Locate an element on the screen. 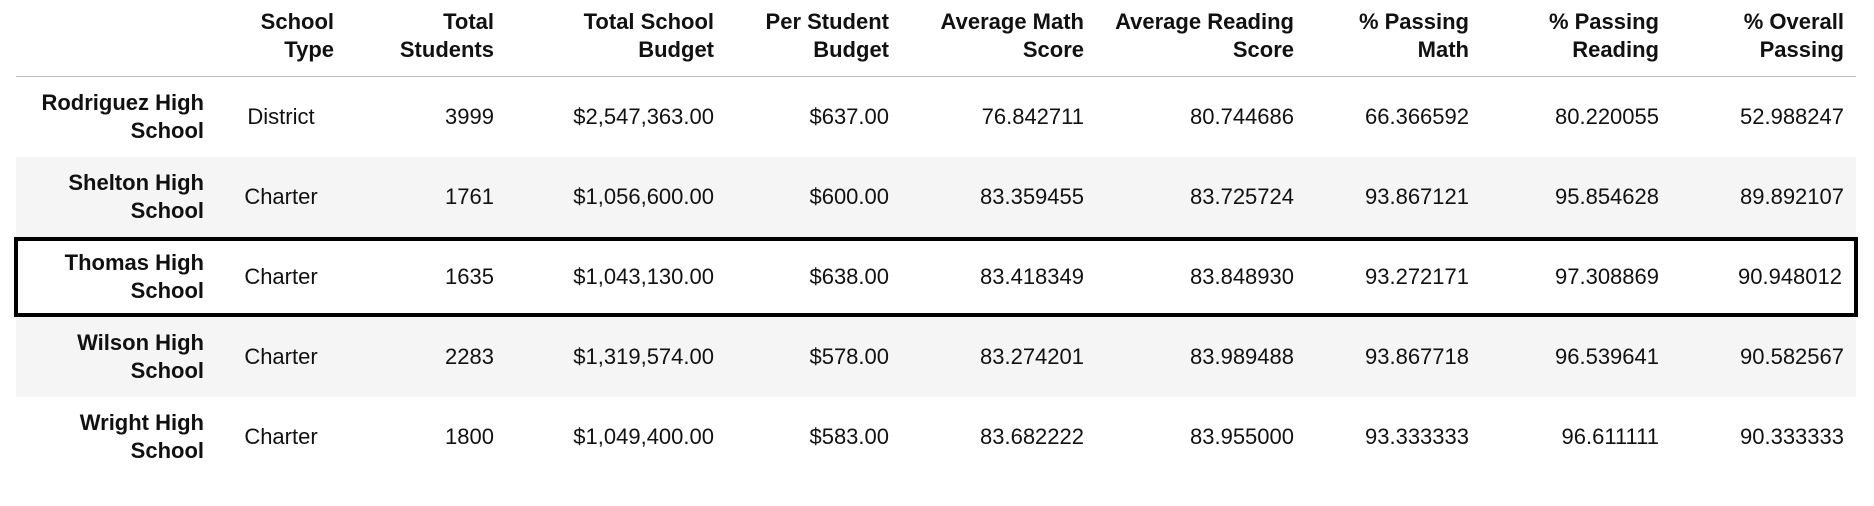 This screenshot has width=1874, height=506. cell-overall-passing: 89.892107 is located at coordinates (1792, 196).